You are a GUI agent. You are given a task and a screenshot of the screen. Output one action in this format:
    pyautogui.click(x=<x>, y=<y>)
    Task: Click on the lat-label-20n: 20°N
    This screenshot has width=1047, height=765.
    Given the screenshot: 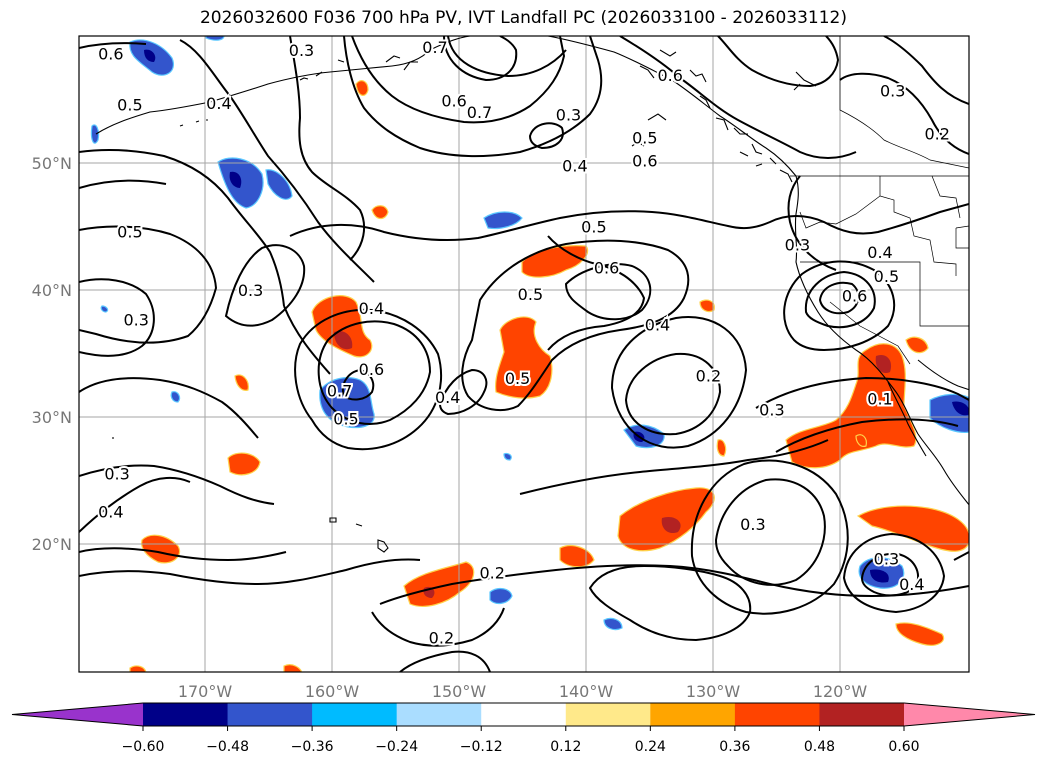 What is the action you would take?
    pyautogui.click(x=52, y=544)
    